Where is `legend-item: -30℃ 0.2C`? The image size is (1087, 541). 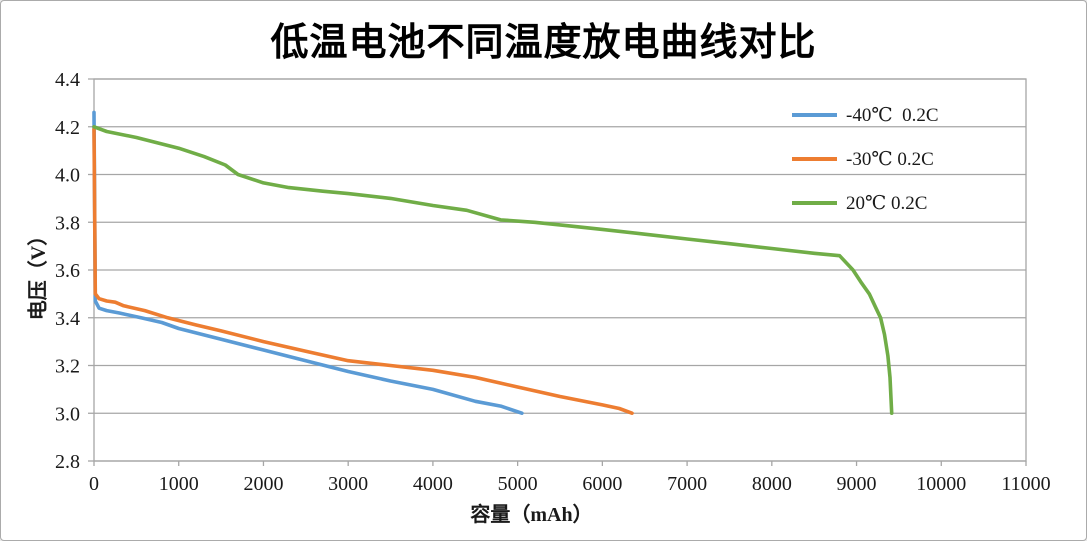 legend-item: -30℃ 0.2C is located at coordinates (865, 159).